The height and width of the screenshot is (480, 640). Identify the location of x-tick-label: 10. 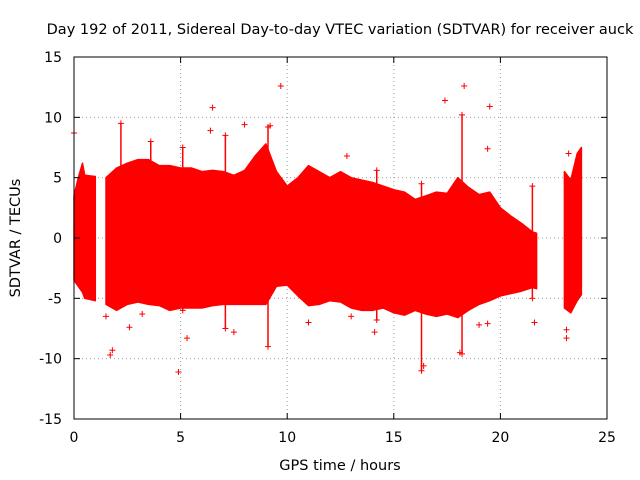
(287, 438).